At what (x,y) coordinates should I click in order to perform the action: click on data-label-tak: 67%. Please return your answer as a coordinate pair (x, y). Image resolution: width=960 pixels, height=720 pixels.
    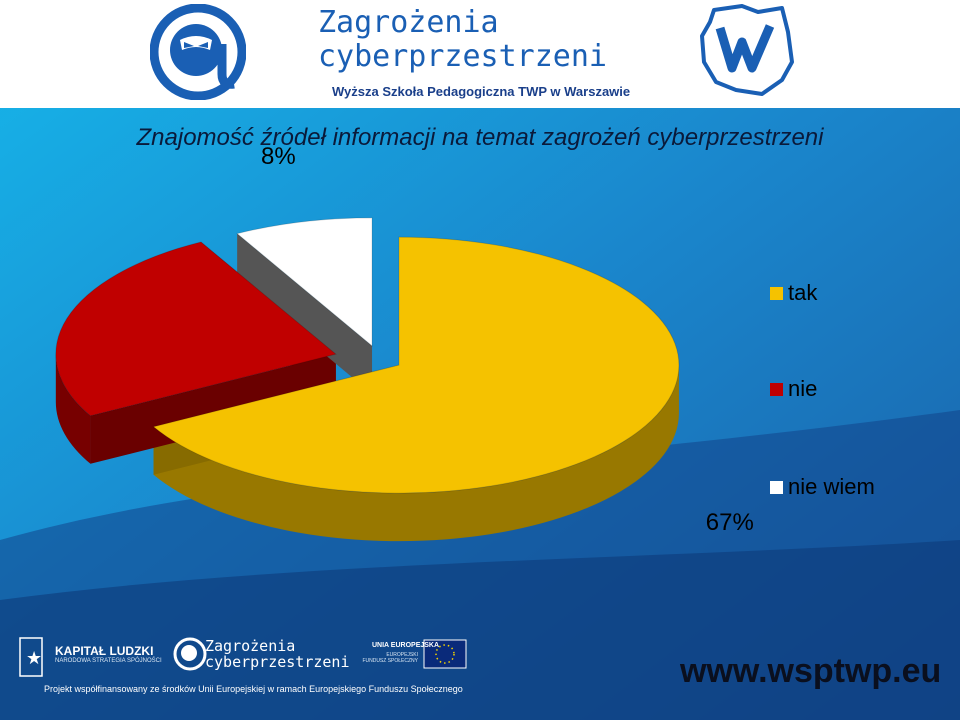
    Looking at the image, I should click on (730, 522).